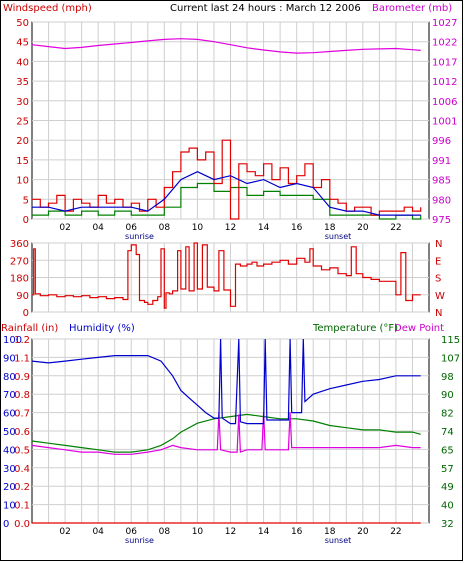 The width and height of the screenshot is (465, 563). Describe the element at coordinates (22, 296) in the screenshot. I see `direction-tick-label: 90` at that location.